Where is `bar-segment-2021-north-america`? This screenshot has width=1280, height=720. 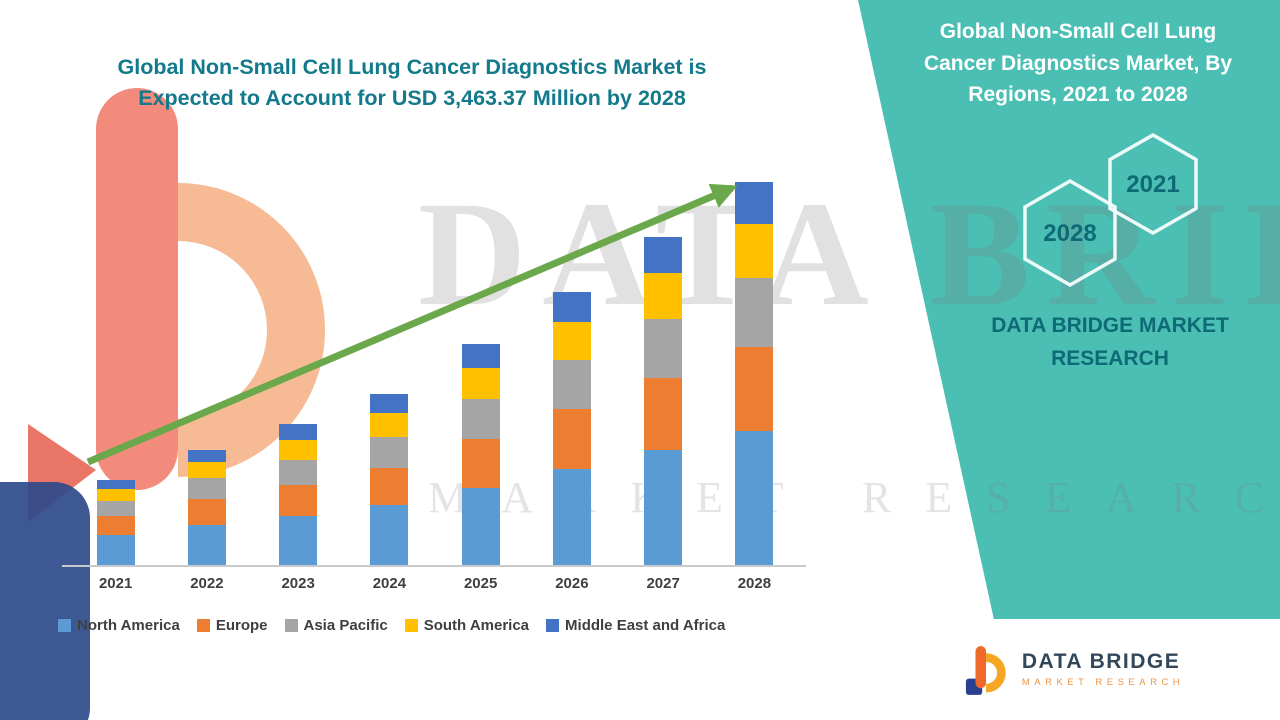
bar-segment-2021-north-america is located at coordinates (115, 550).